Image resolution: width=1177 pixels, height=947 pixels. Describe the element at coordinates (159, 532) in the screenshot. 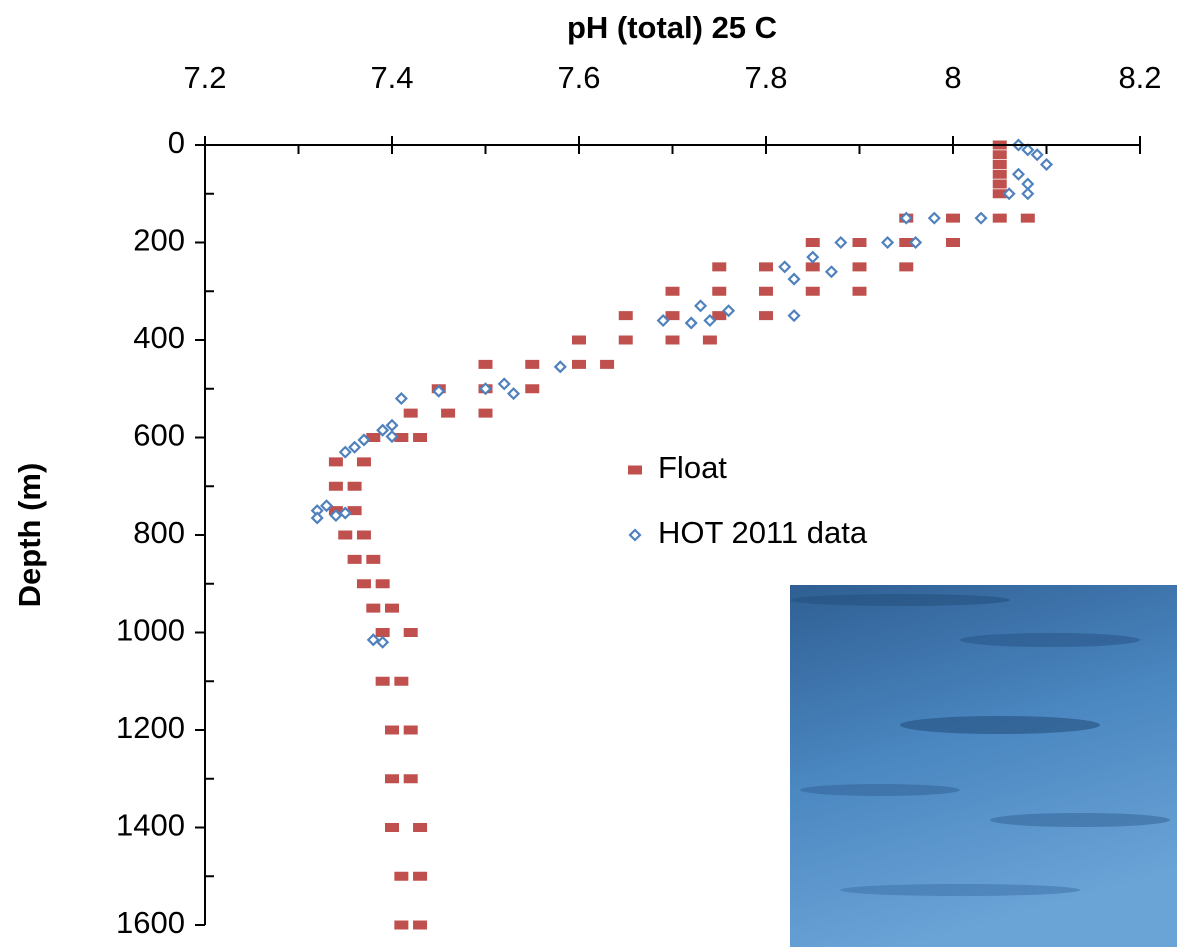

I see `y-tick-label: 800` at that location.